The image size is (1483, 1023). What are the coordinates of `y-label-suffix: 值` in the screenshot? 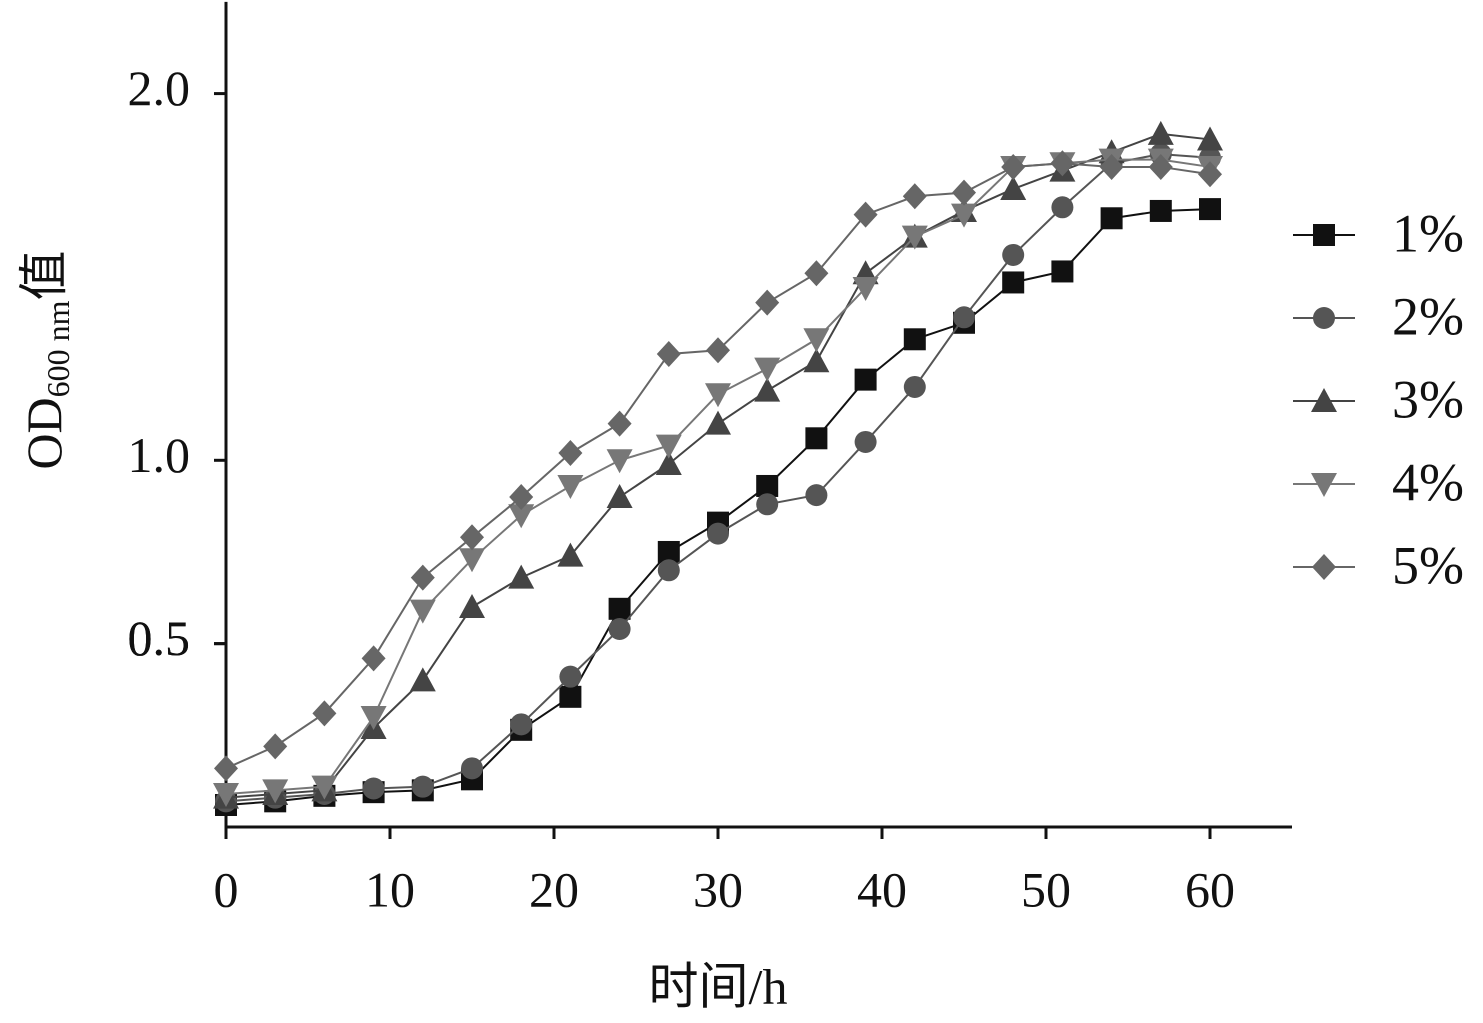 It's located at (44, 275).